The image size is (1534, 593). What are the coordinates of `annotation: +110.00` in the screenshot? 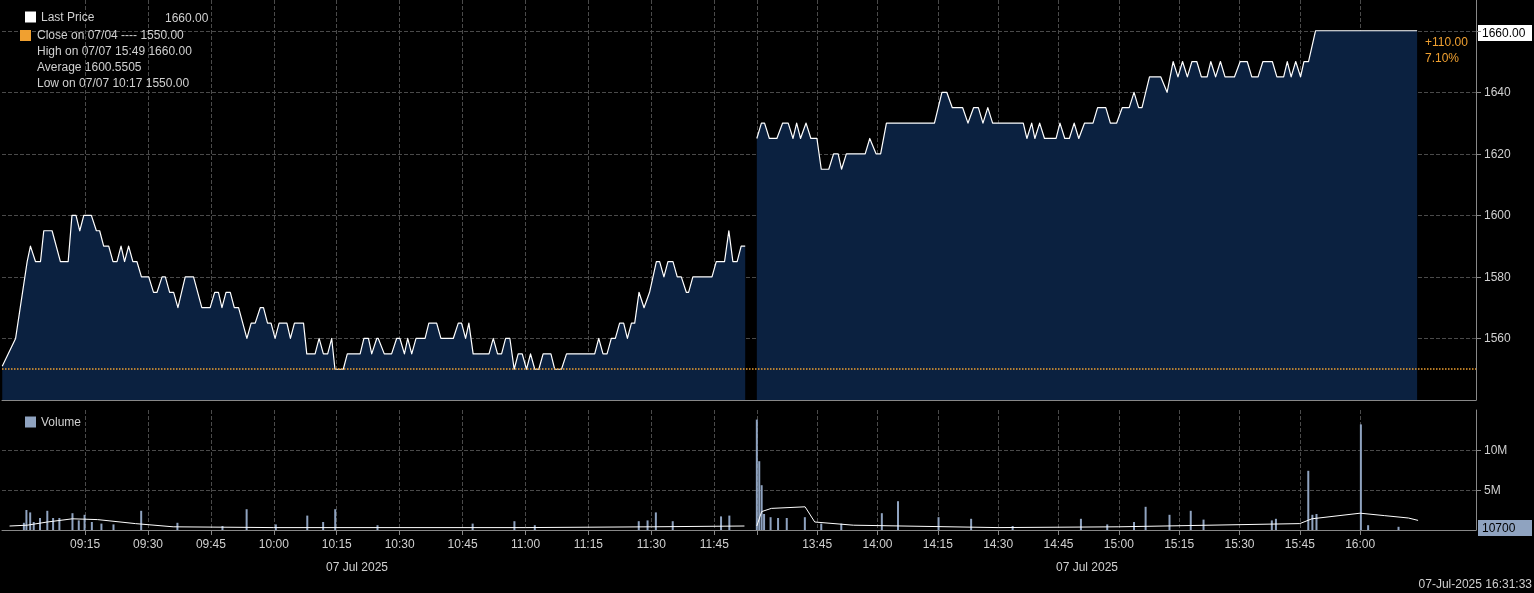 It's located at (1447, 42).